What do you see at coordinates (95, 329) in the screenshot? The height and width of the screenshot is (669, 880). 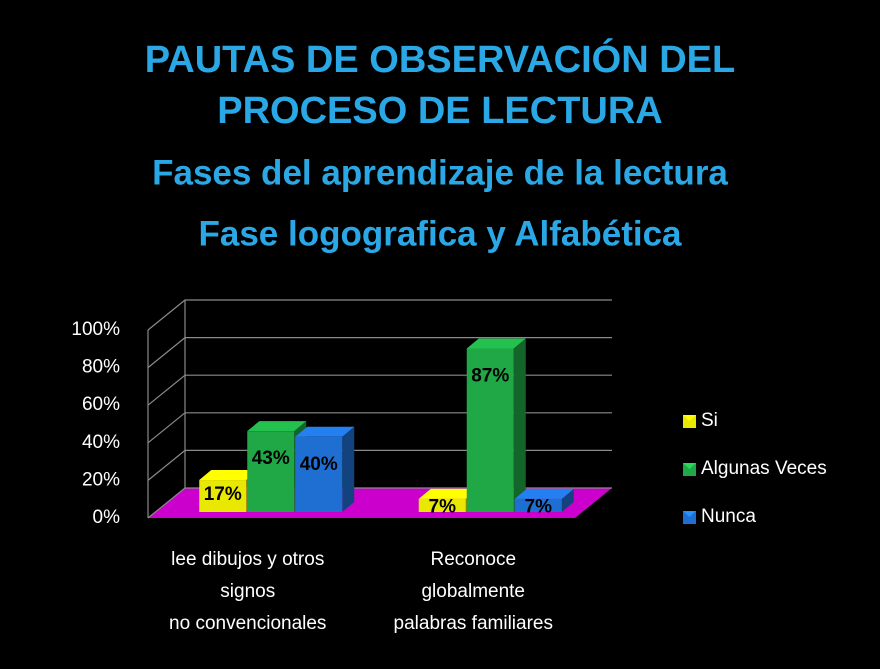 I see `y-tick-label: 100%` at bounding box center [95, 329].